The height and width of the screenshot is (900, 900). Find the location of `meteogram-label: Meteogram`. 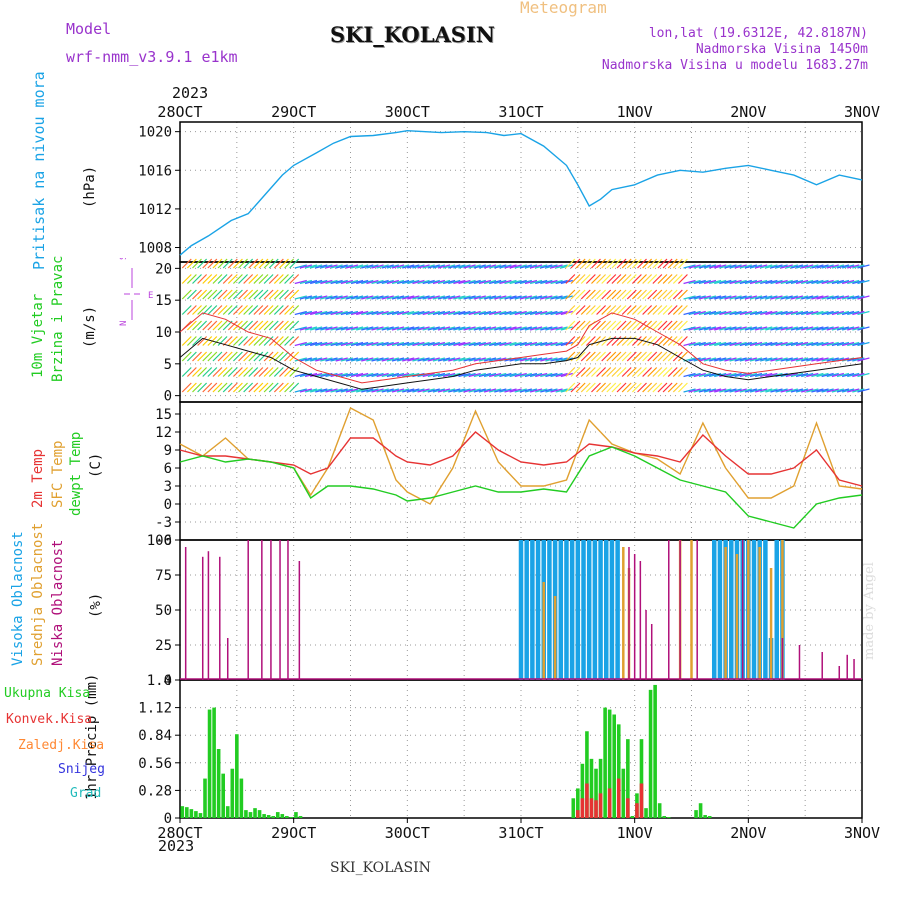

meteogram-label: Meteogram is located at coordinates (563, 8).